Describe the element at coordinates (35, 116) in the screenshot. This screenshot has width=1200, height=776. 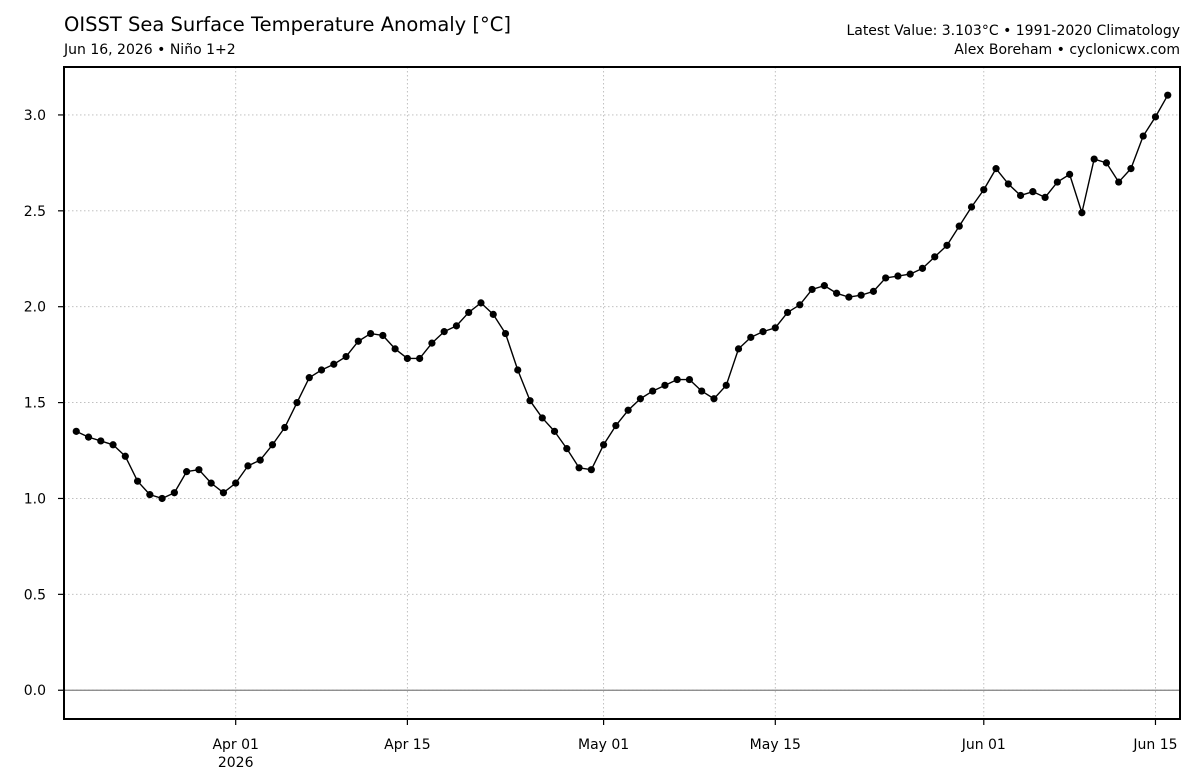
I see `y-tick-label: 3.0` at that location.